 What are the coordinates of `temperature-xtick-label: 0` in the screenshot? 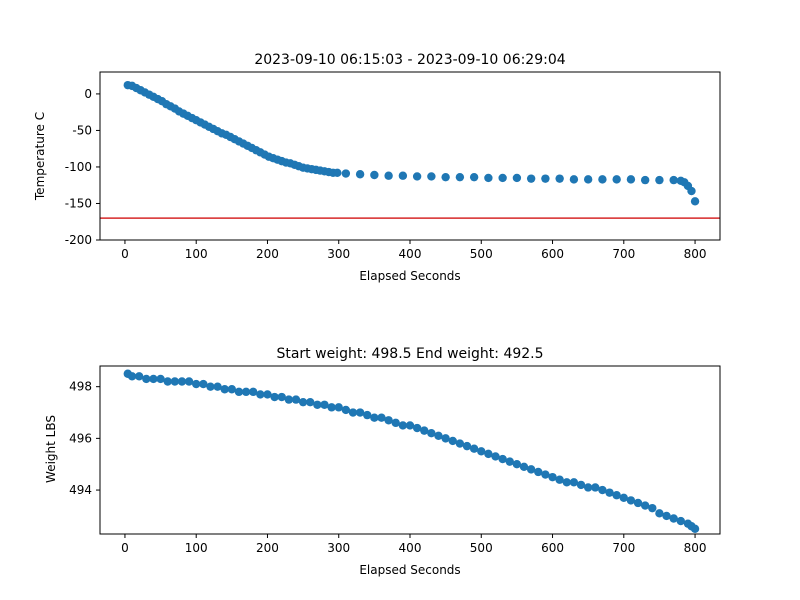 It's located at (125, 254).